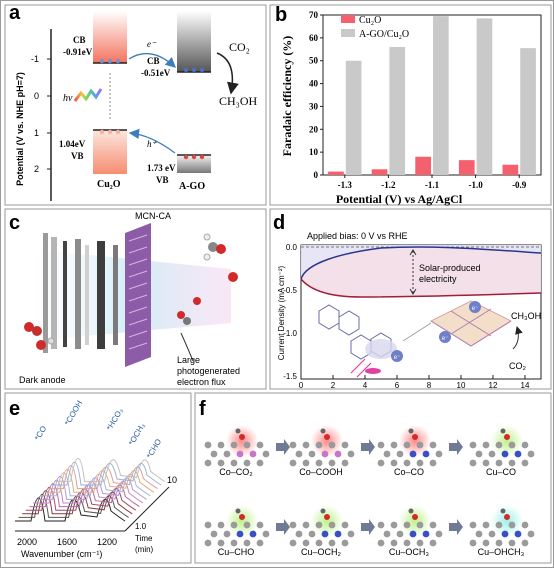 The image size is (554, 574). I want to click on intermediate-label: Cu–OHCH₃, so click(501, 552).